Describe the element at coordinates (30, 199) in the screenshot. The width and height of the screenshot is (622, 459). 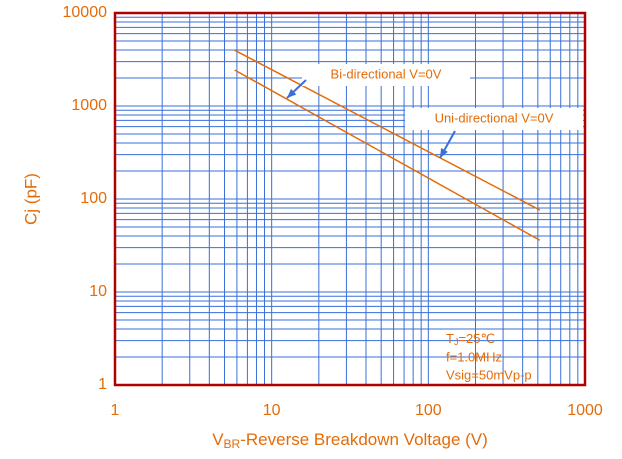
I see `y-axis-label: Cj (pF)` at that location.